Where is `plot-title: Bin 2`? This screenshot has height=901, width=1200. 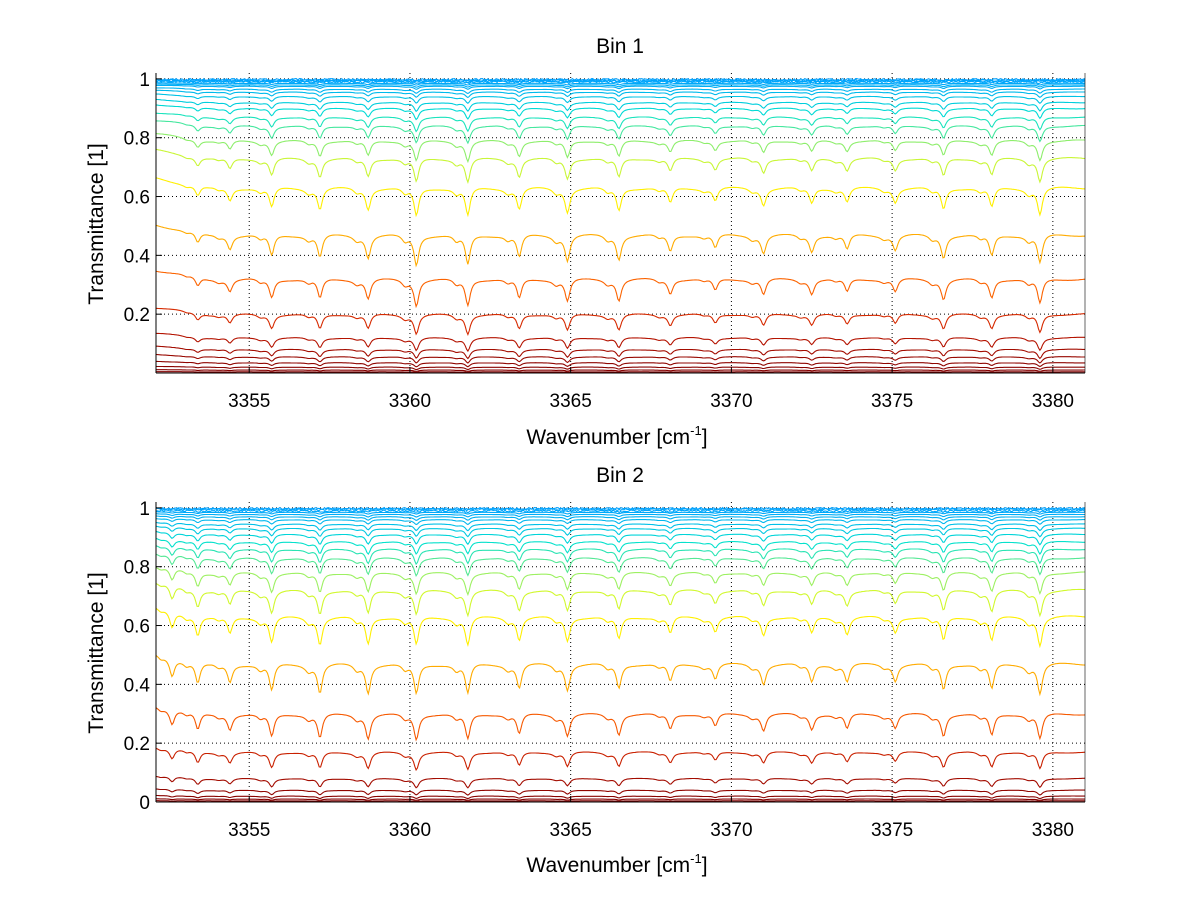 plot-title: Bin 2 is located at coordinates (620, 475).